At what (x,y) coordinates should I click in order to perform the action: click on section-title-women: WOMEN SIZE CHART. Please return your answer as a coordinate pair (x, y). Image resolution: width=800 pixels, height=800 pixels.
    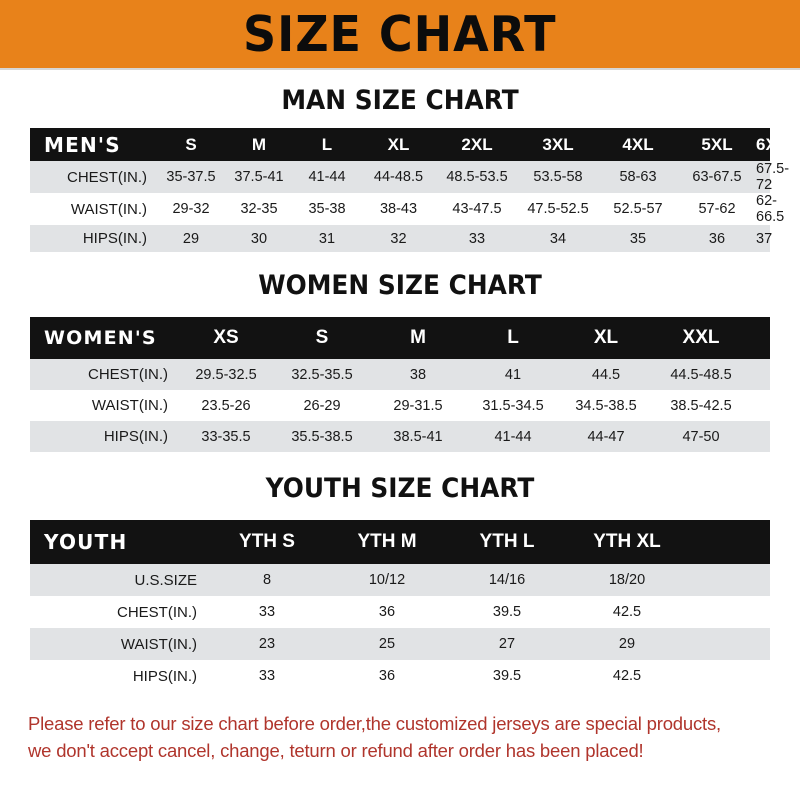
    Looking at the image, I should click on (400, 285).